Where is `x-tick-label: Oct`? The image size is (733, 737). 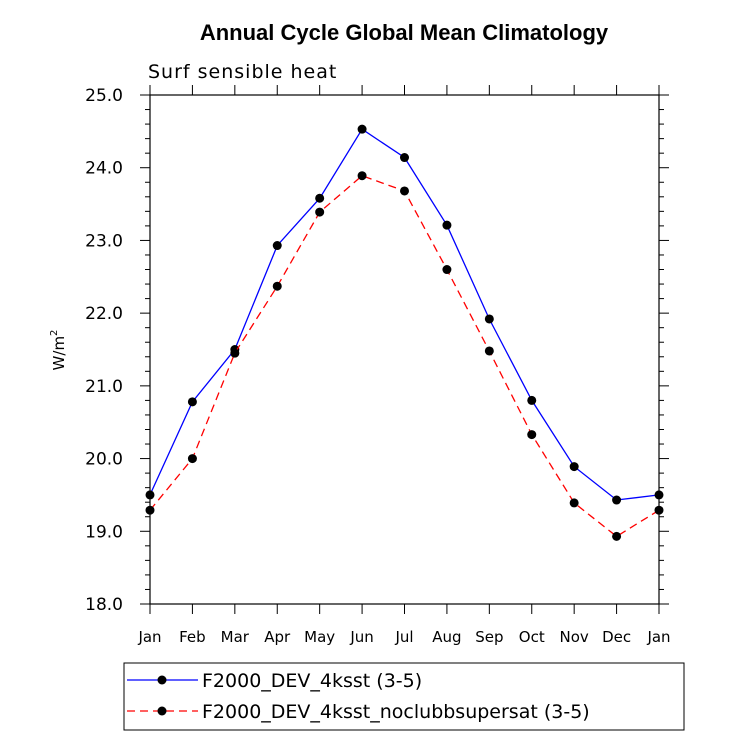
x-tick-label: Oct is located at coordinates (532, 637).